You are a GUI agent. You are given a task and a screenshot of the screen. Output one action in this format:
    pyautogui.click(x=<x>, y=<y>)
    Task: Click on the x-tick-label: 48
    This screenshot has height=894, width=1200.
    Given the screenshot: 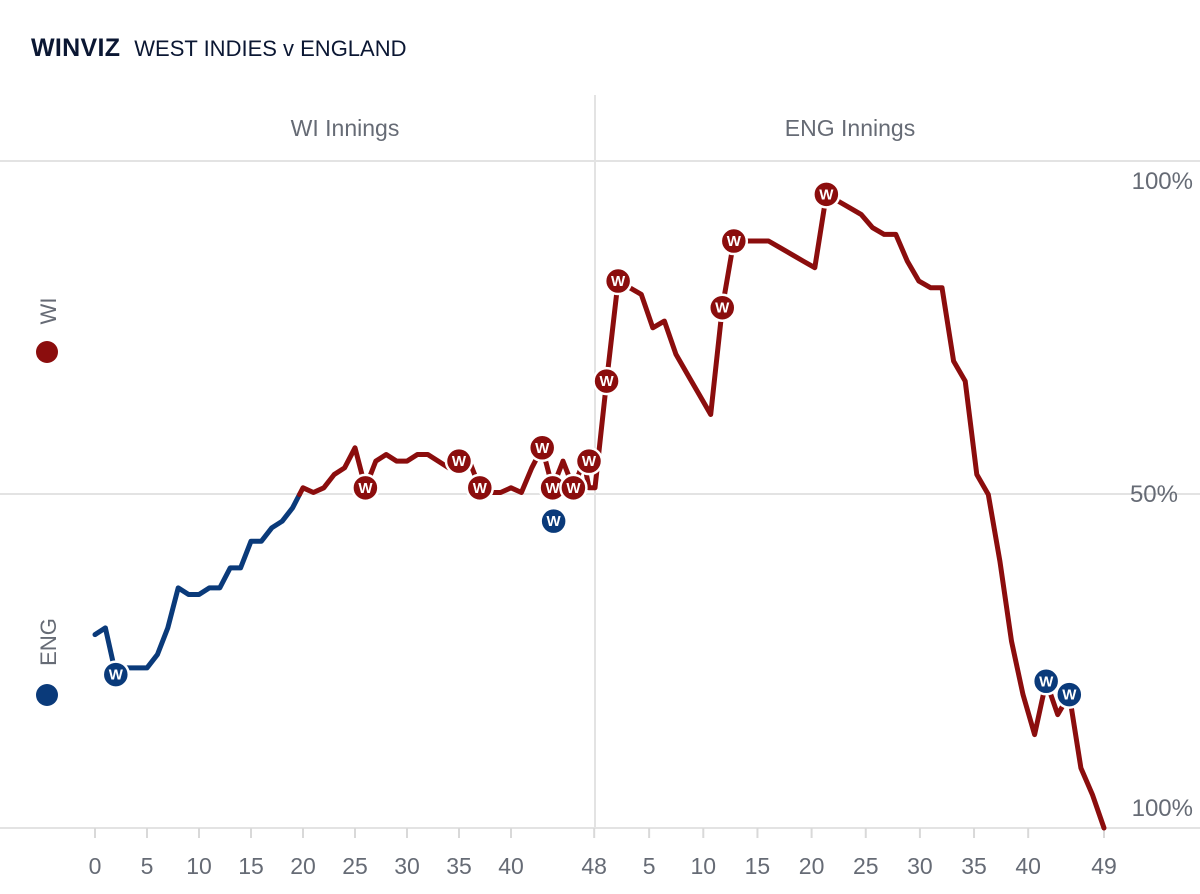 What is the action you would take?
    pyautogui.click(x=594, y=866)
    